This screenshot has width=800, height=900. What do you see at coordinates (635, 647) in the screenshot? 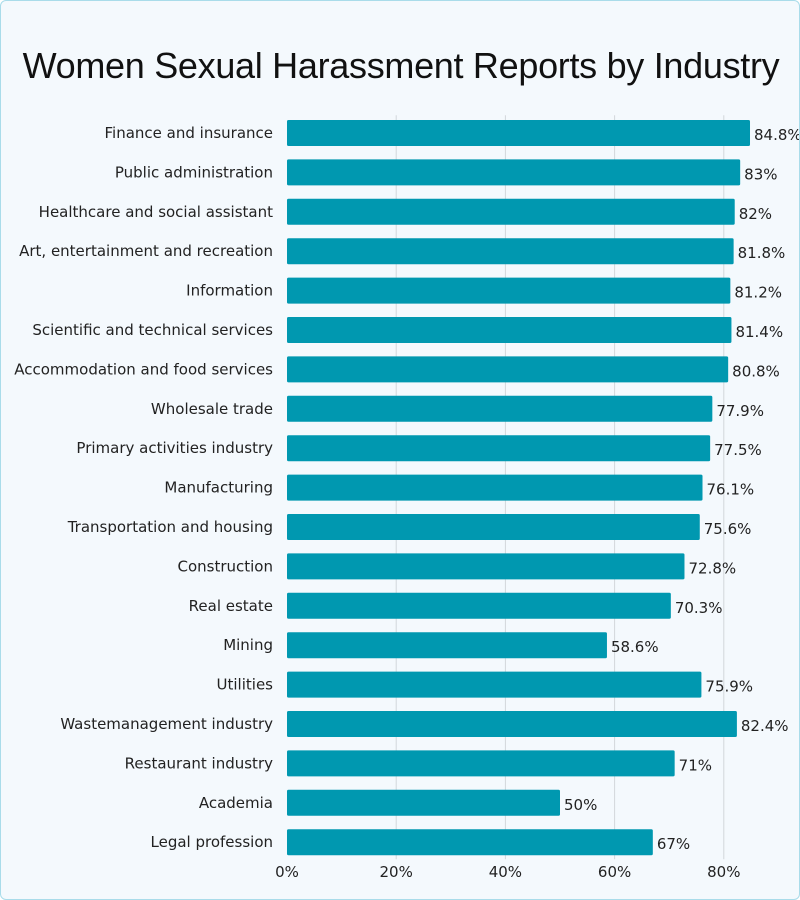
I see `value-label: 58.6%` at bounding box center [635, 647].